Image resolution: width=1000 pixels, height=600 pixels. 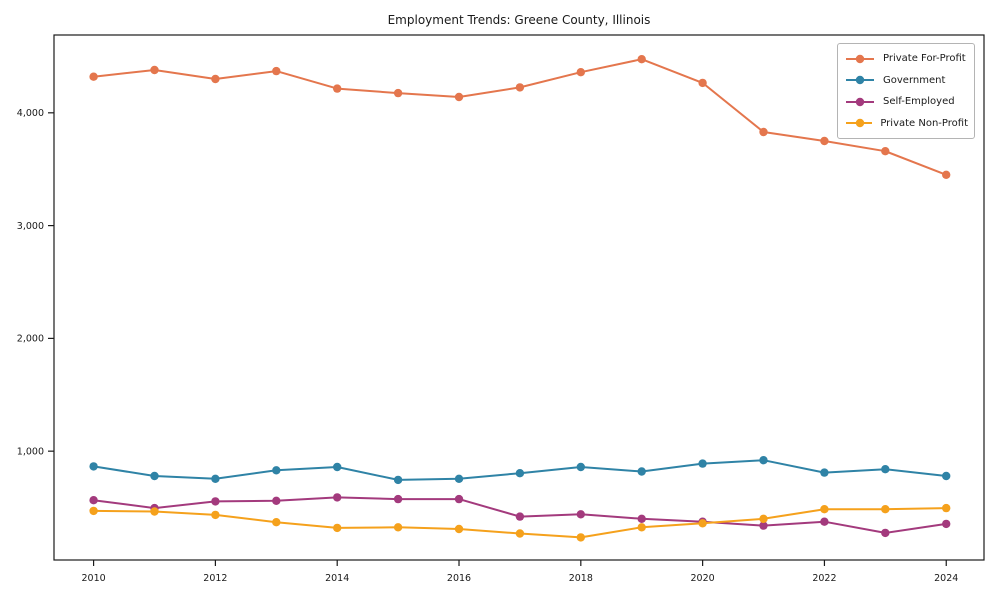 I want to click on x-axis-tick-label: 2010, so click(x=93, y=578).